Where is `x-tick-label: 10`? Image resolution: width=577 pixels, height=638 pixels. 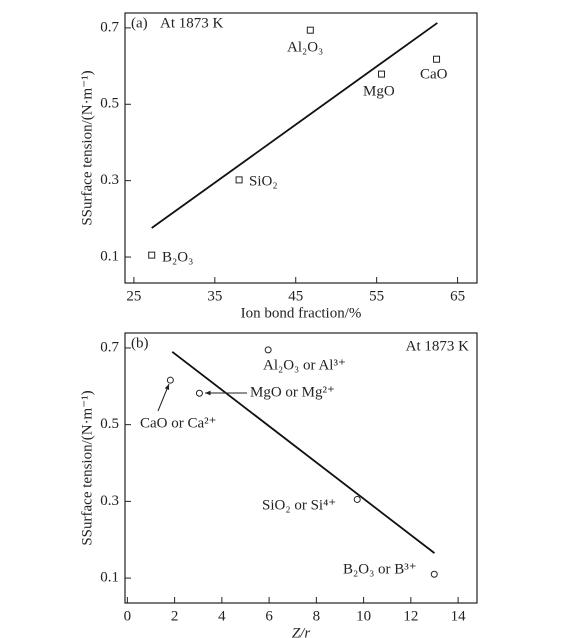 x-tick-label: 10 is located at coordinates (363, 616).